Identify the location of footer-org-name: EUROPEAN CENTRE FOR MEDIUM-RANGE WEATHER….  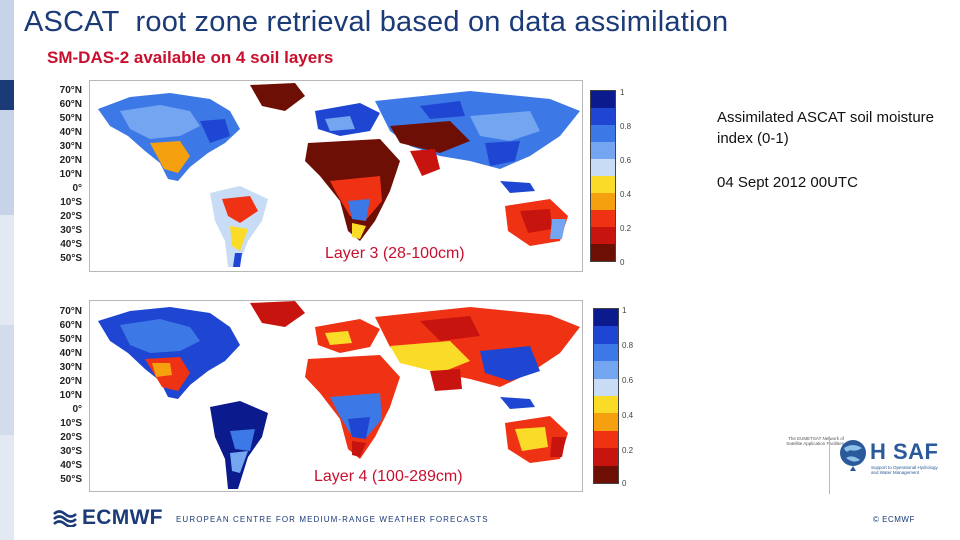
(332, 519).